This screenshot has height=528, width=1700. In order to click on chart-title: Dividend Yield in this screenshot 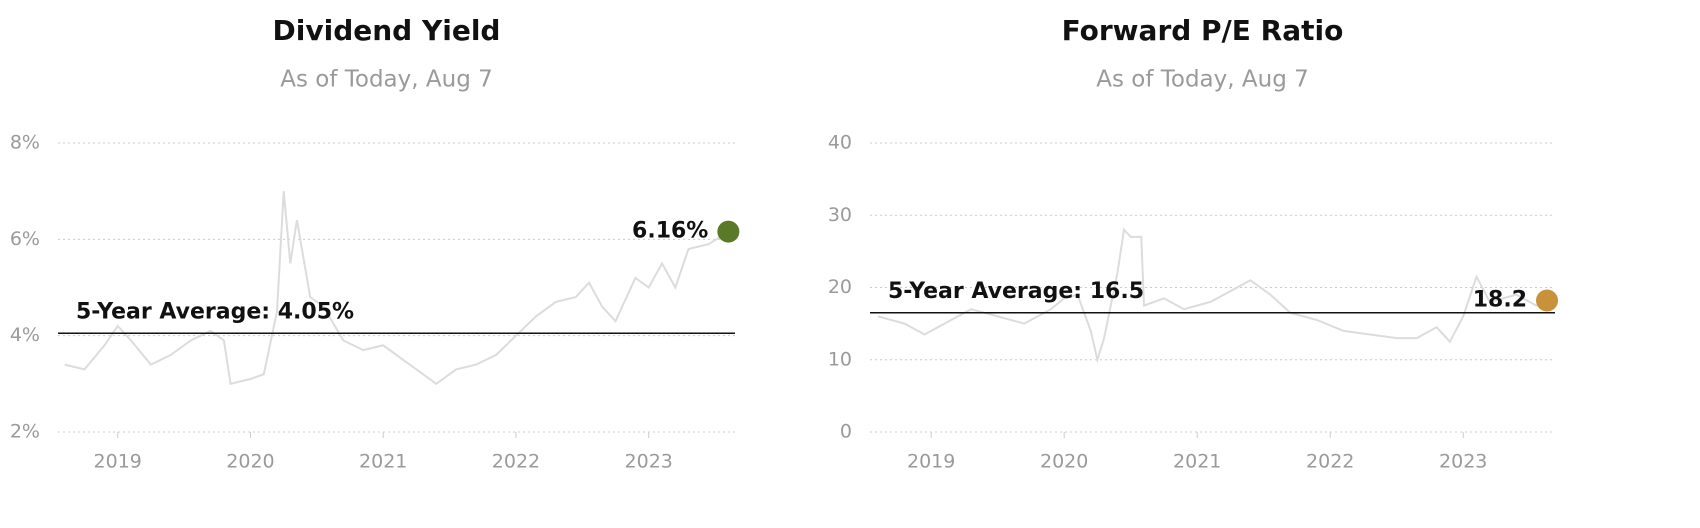, I will do `click(387, 30)`.